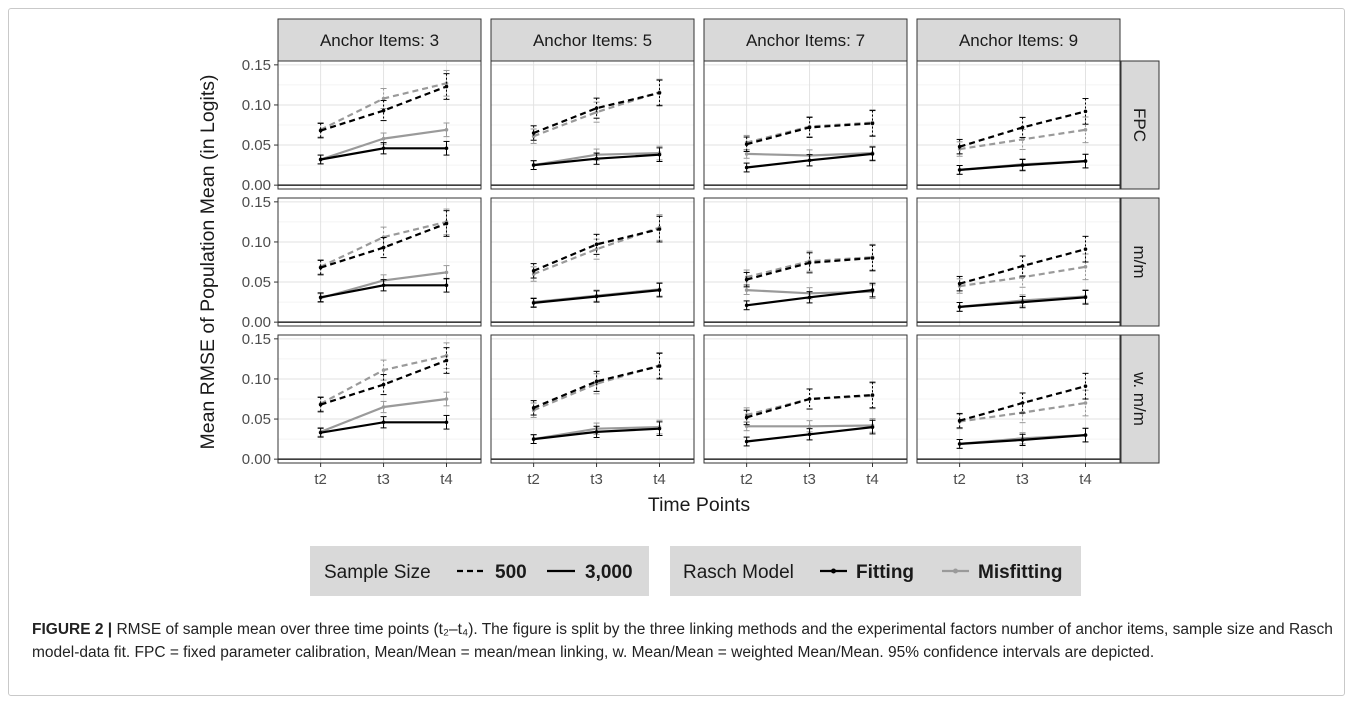 This screenshot has height=708, width=1357. Describe the element at coordinates (383, 244) in the screenshot. I see `series-line-500_misfitting` at that location.